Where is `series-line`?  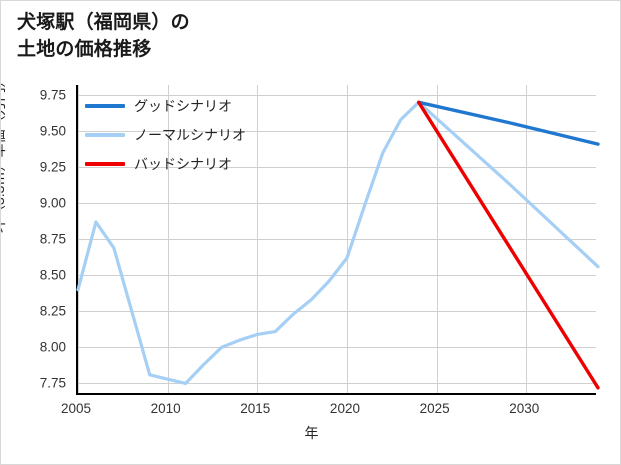
series-line is located at coordinates (508, 123).